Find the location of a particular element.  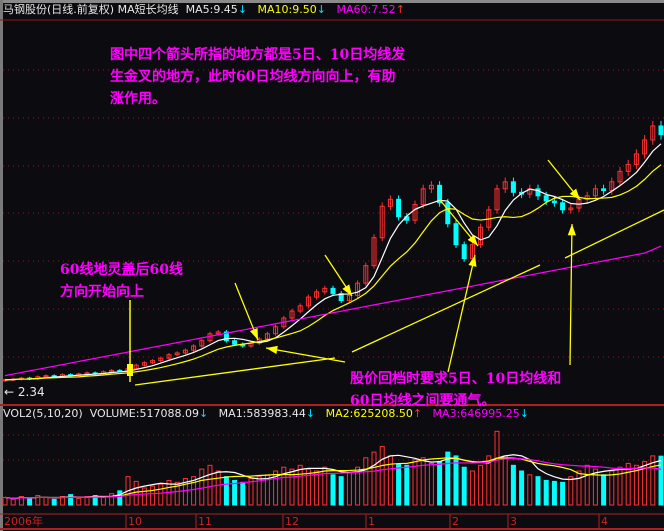

ma5-value: MA5:9.45 is located at coordinates (211, 9).